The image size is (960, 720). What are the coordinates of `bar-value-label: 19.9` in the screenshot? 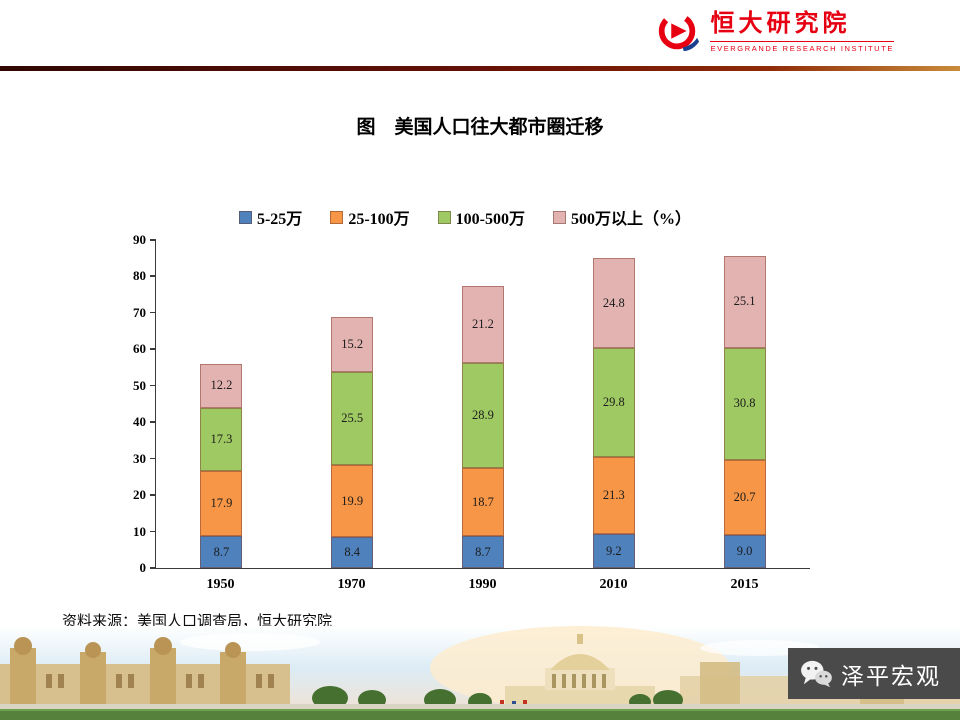 It's located at (352, 500).